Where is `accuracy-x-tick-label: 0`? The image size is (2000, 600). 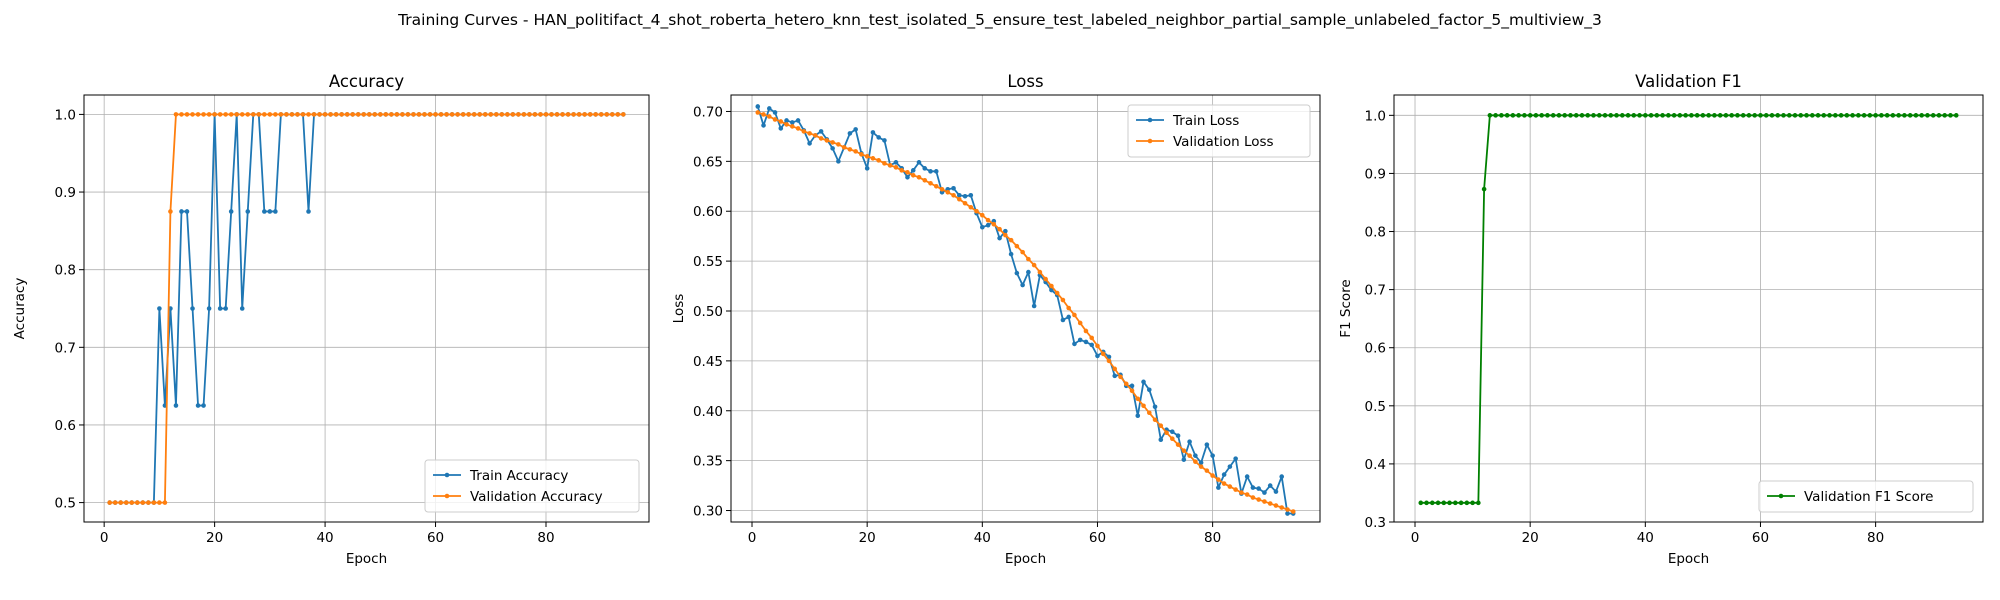 accuracy-x-tick-label: 0 is located at coordinates (104, 538).